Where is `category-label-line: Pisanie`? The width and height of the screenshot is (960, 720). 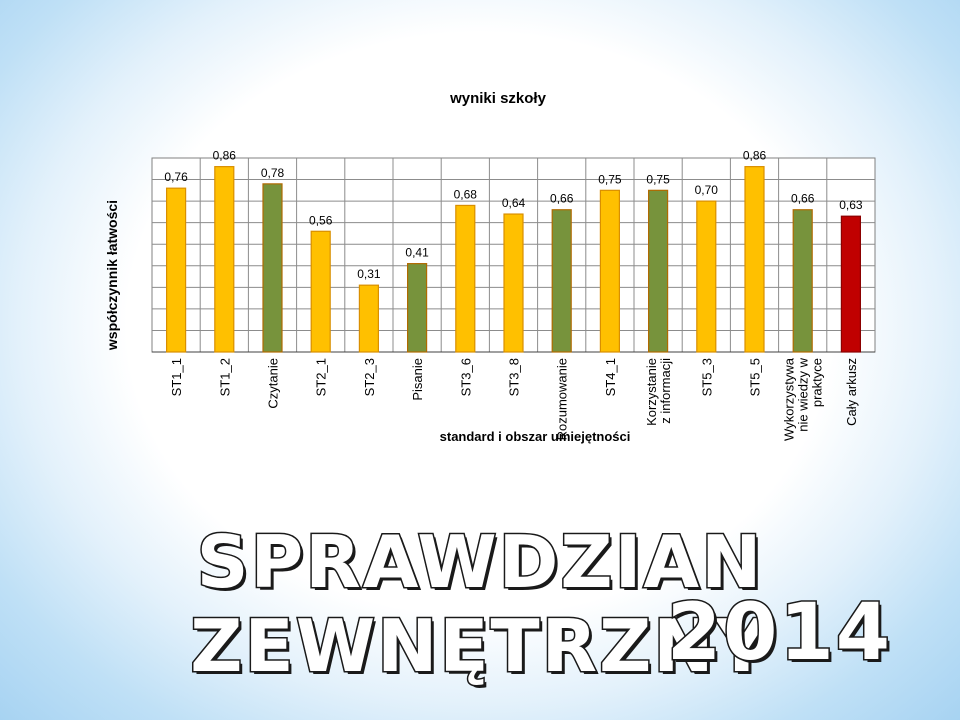 category-label-line: Pisanie is located at coordinates (417, 379).